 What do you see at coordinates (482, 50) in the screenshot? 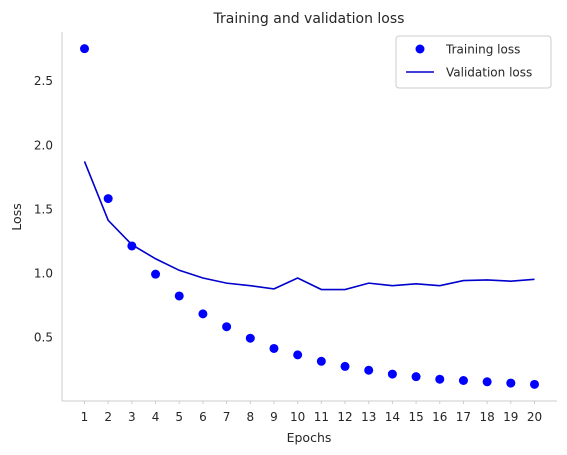
I see `legend-label-training: Training loss` at bounding box center [482, 50].